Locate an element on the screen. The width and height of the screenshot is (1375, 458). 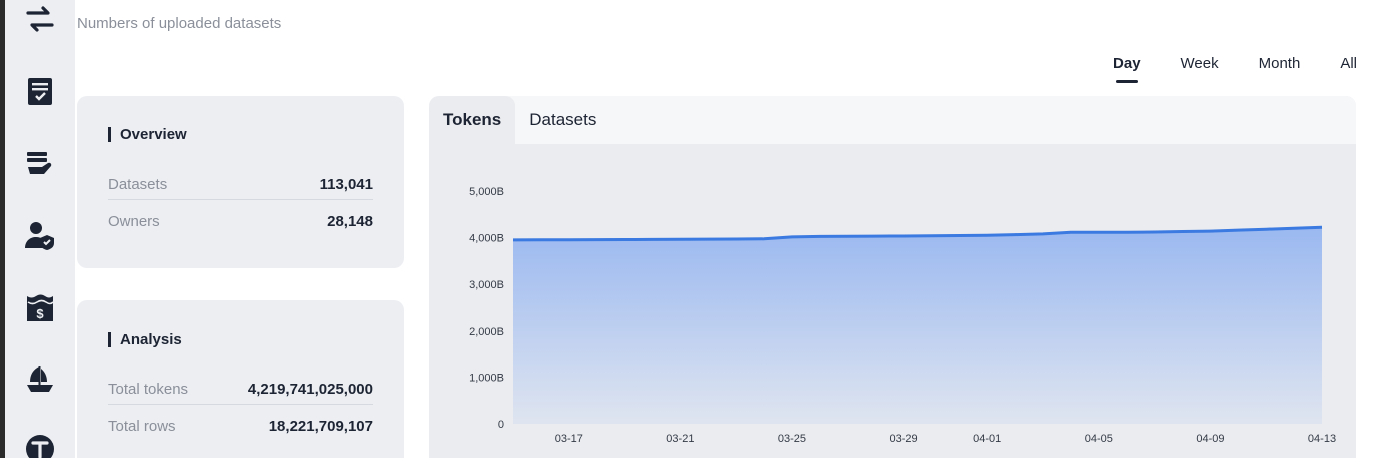
analysis-row-tokens: Total tokens 4,219,741,025,000 is located at coordinates (240, 389).